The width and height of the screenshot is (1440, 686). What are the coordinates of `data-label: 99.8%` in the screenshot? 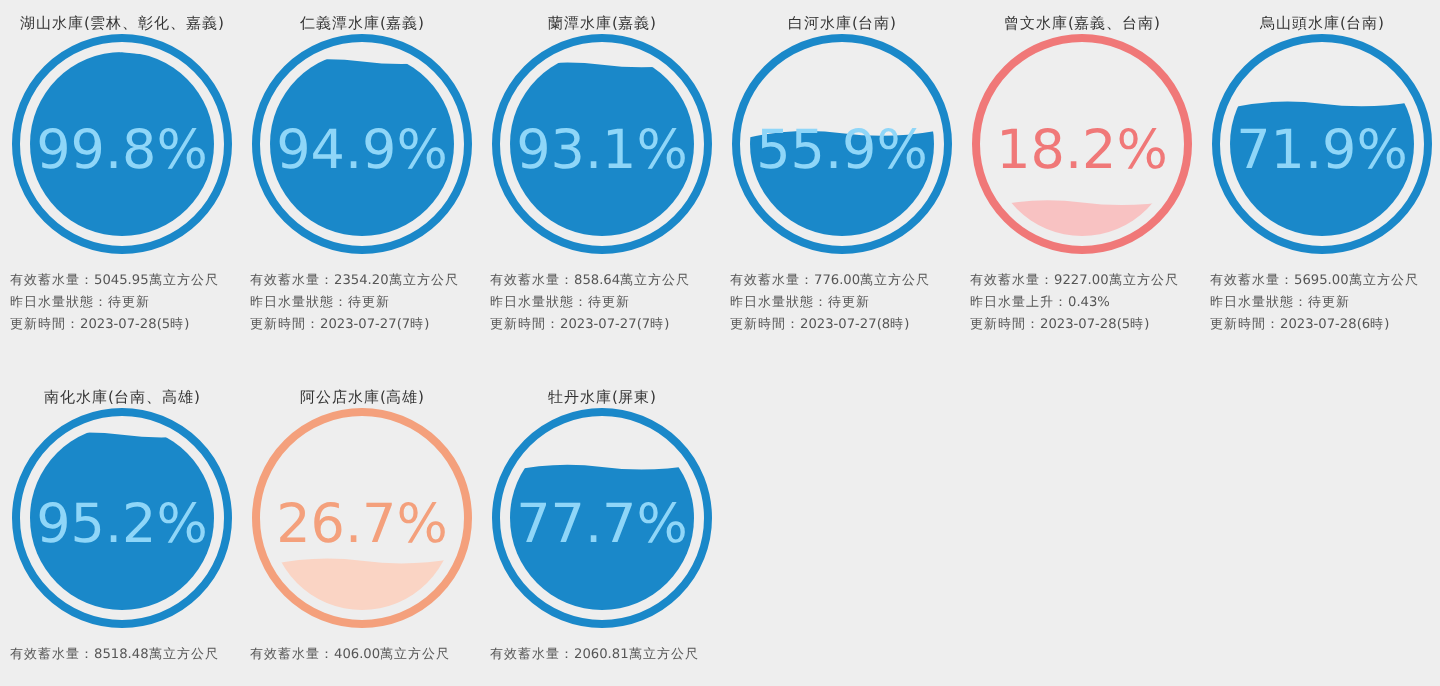 It's located at (122, 151).